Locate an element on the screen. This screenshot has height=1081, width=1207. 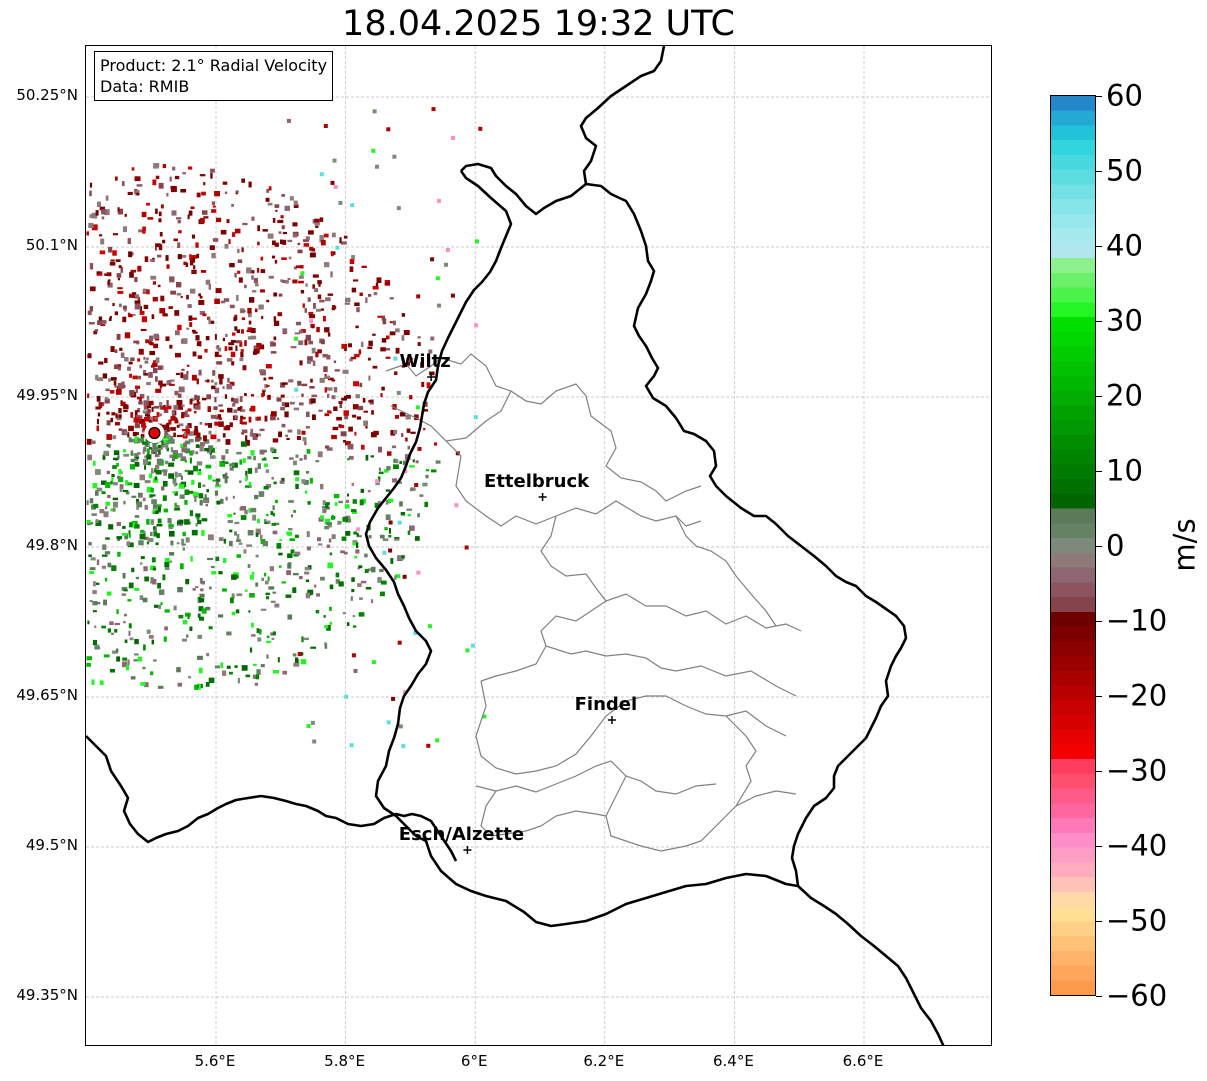
colorbar-tick-mark is located at coordinates (1099, 921).